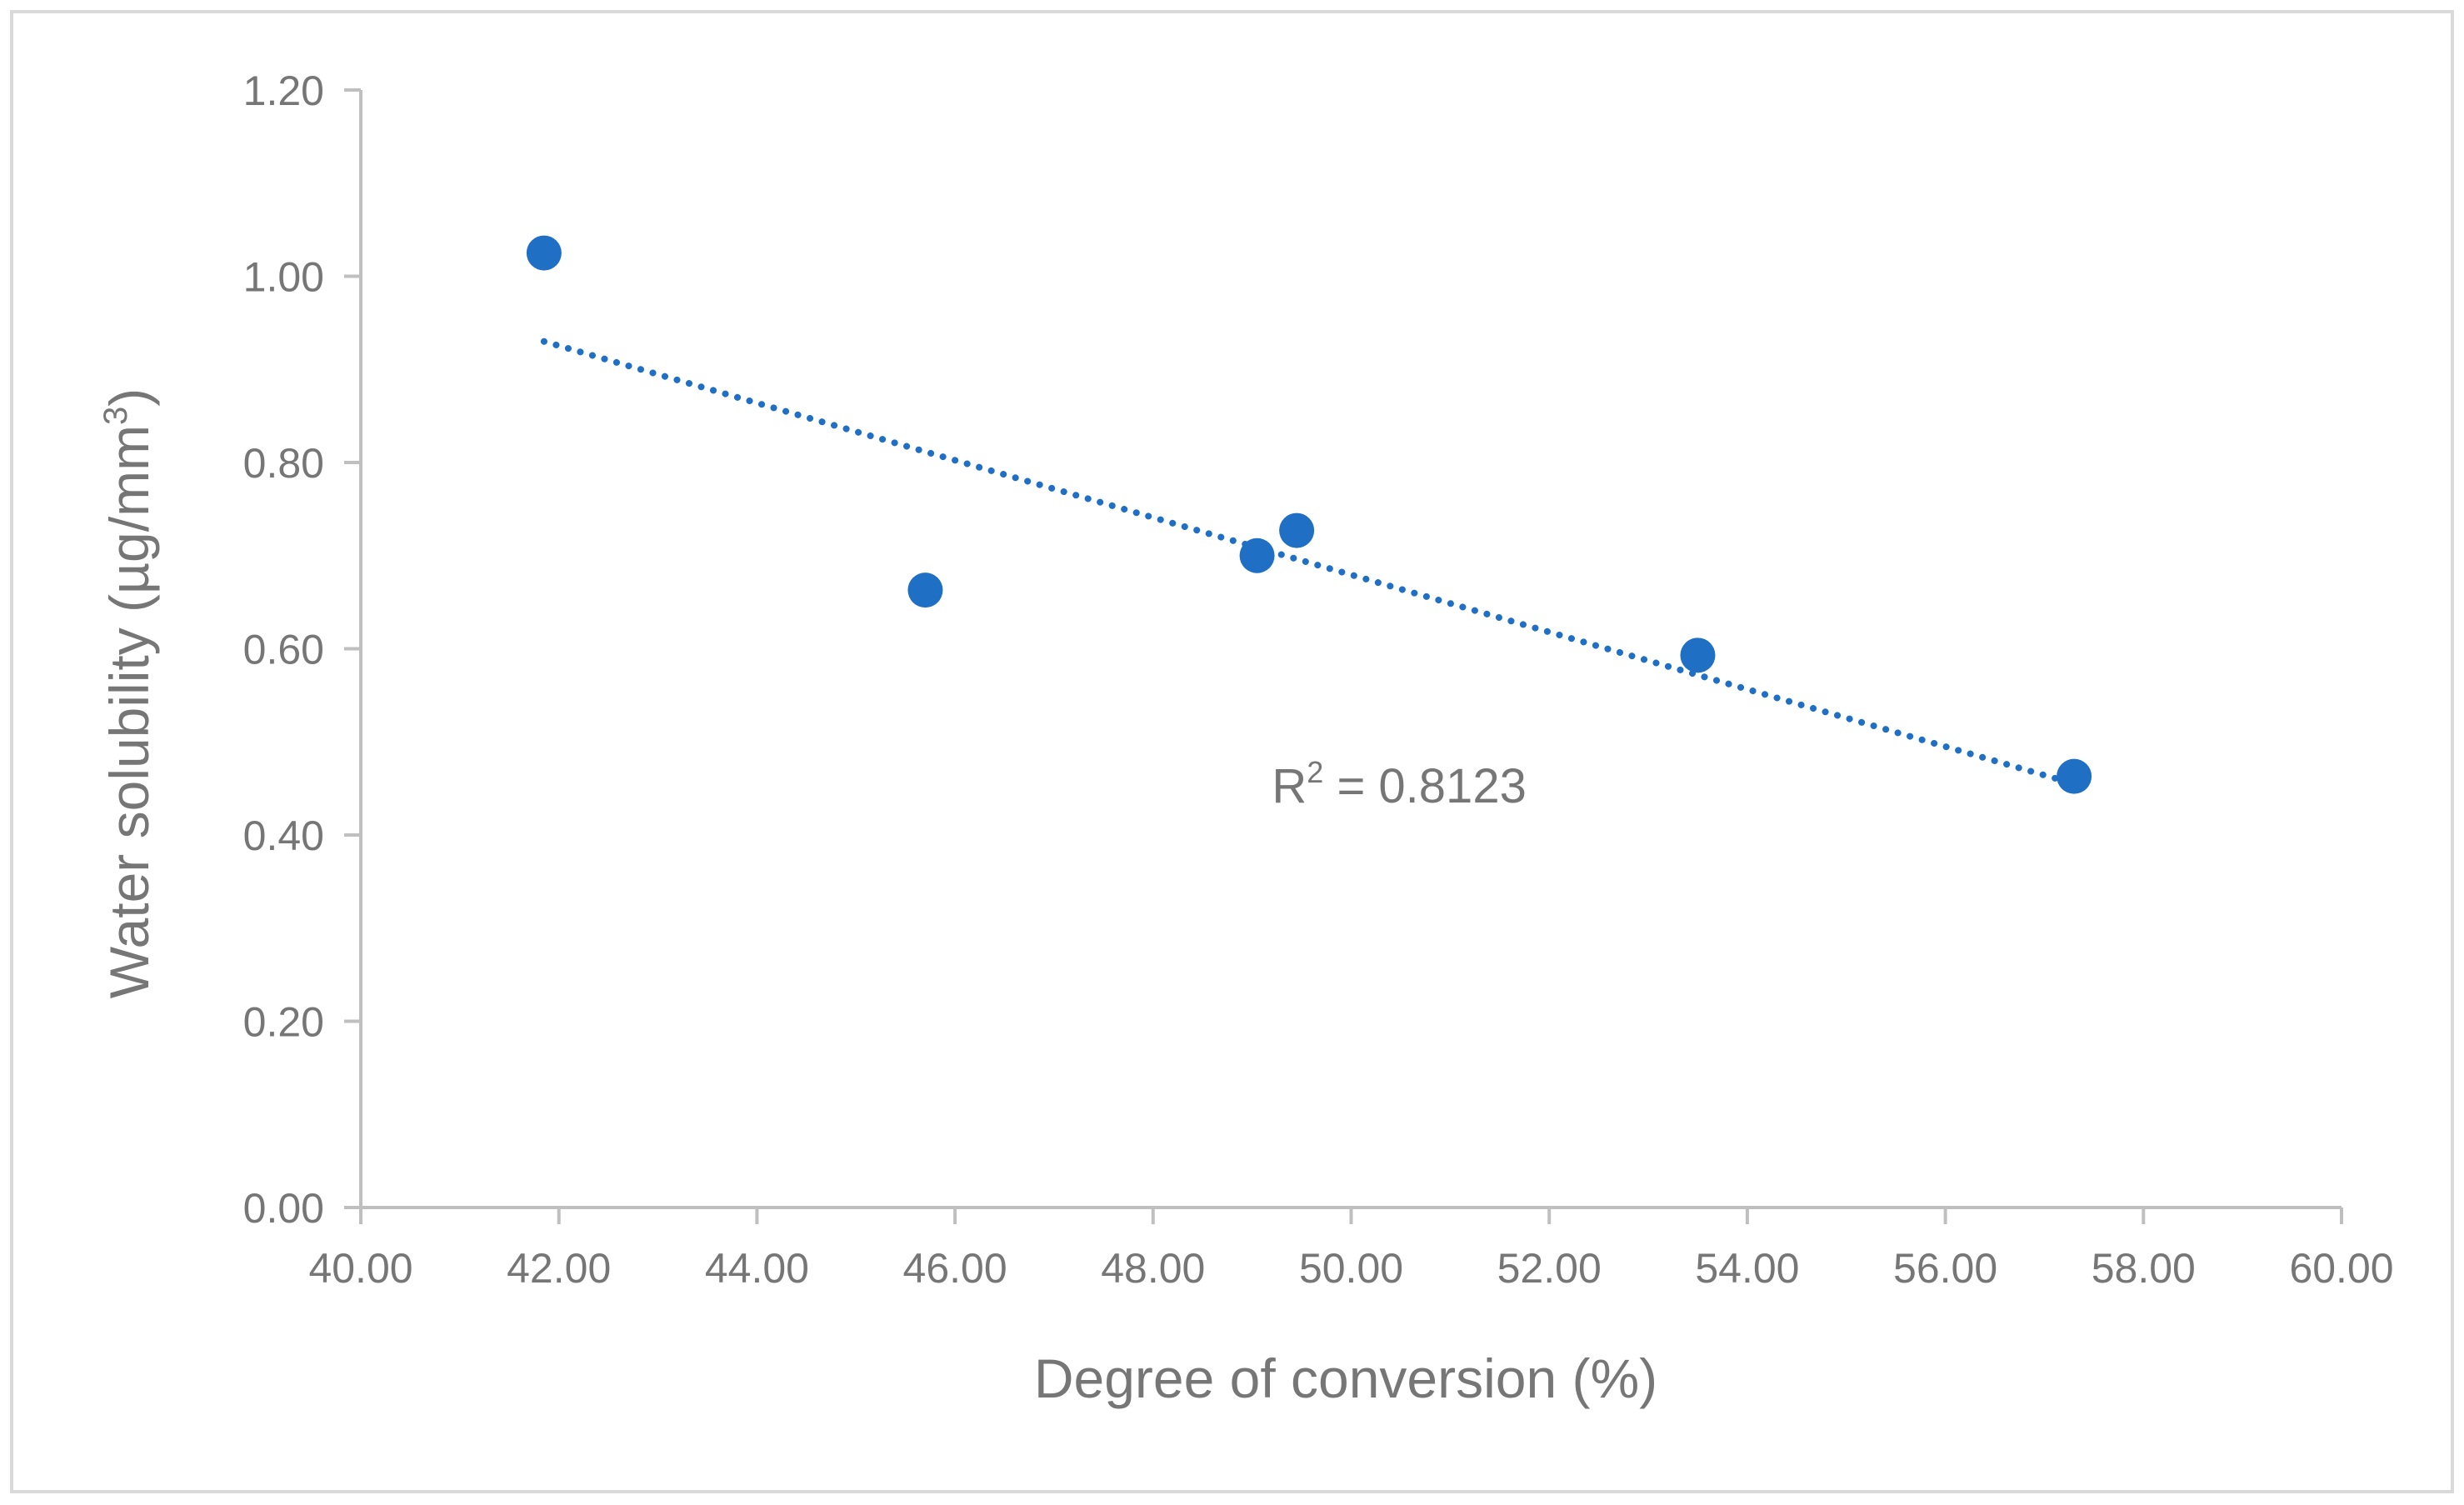  I want to click on x-tick-label: 52.00, so click(1549, 1268).